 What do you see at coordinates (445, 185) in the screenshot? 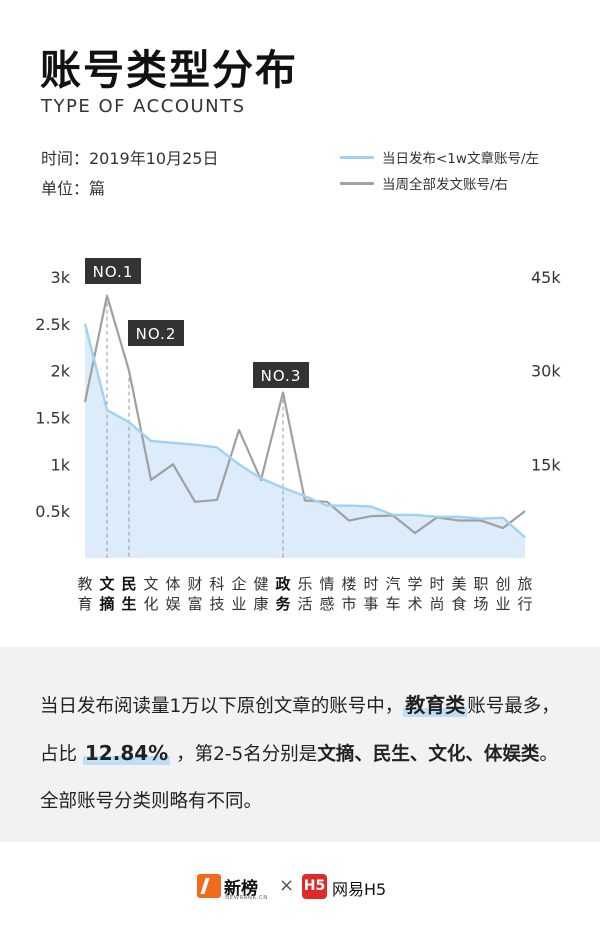
I see `legend-label-weekly: 当周全部发文账号/右` at bounding box center [445, 185].